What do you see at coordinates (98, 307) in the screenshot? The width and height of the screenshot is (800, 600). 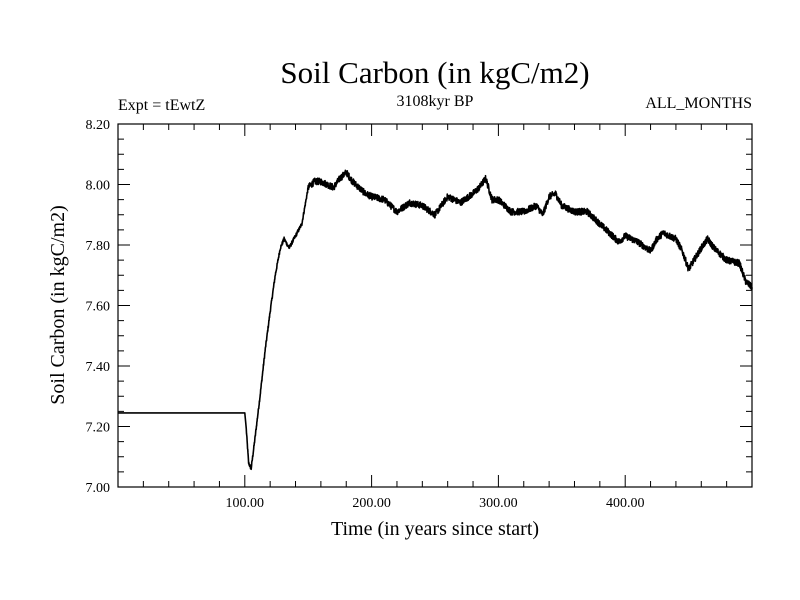 I see `y-tick-label: 7.60` at bounding box center [98, 307].